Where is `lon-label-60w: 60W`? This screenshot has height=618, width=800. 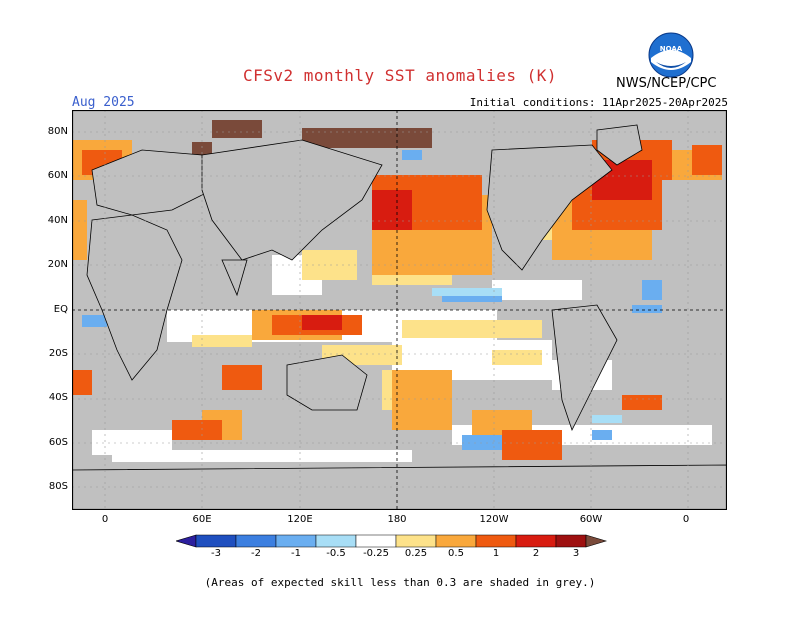 lon-label-60w: 60W is located at coordinates (591, 519).